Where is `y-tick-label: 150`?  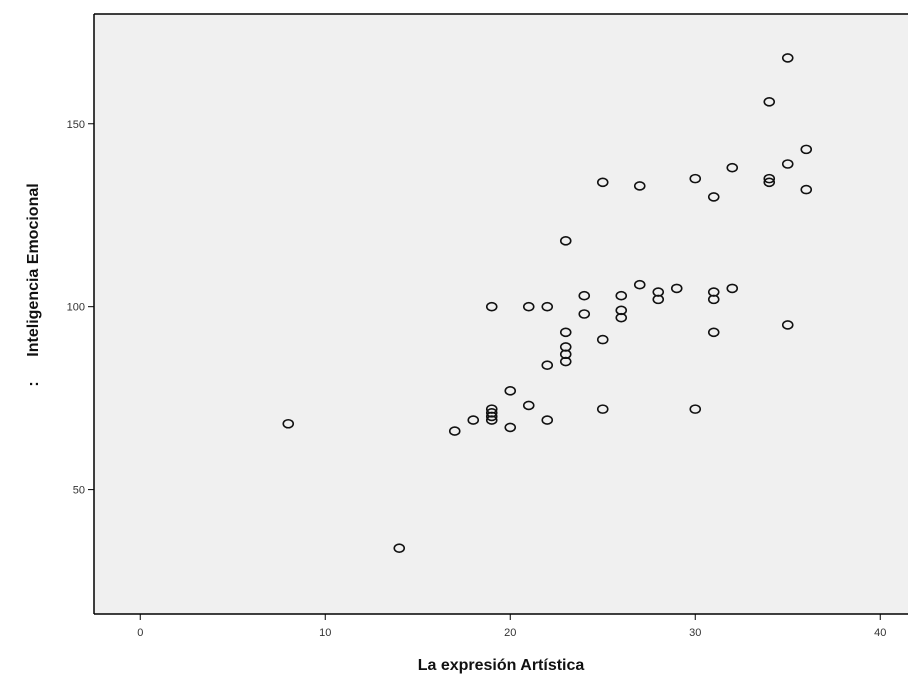 y-tick-label: 150 is located at coordinates (76, 125).